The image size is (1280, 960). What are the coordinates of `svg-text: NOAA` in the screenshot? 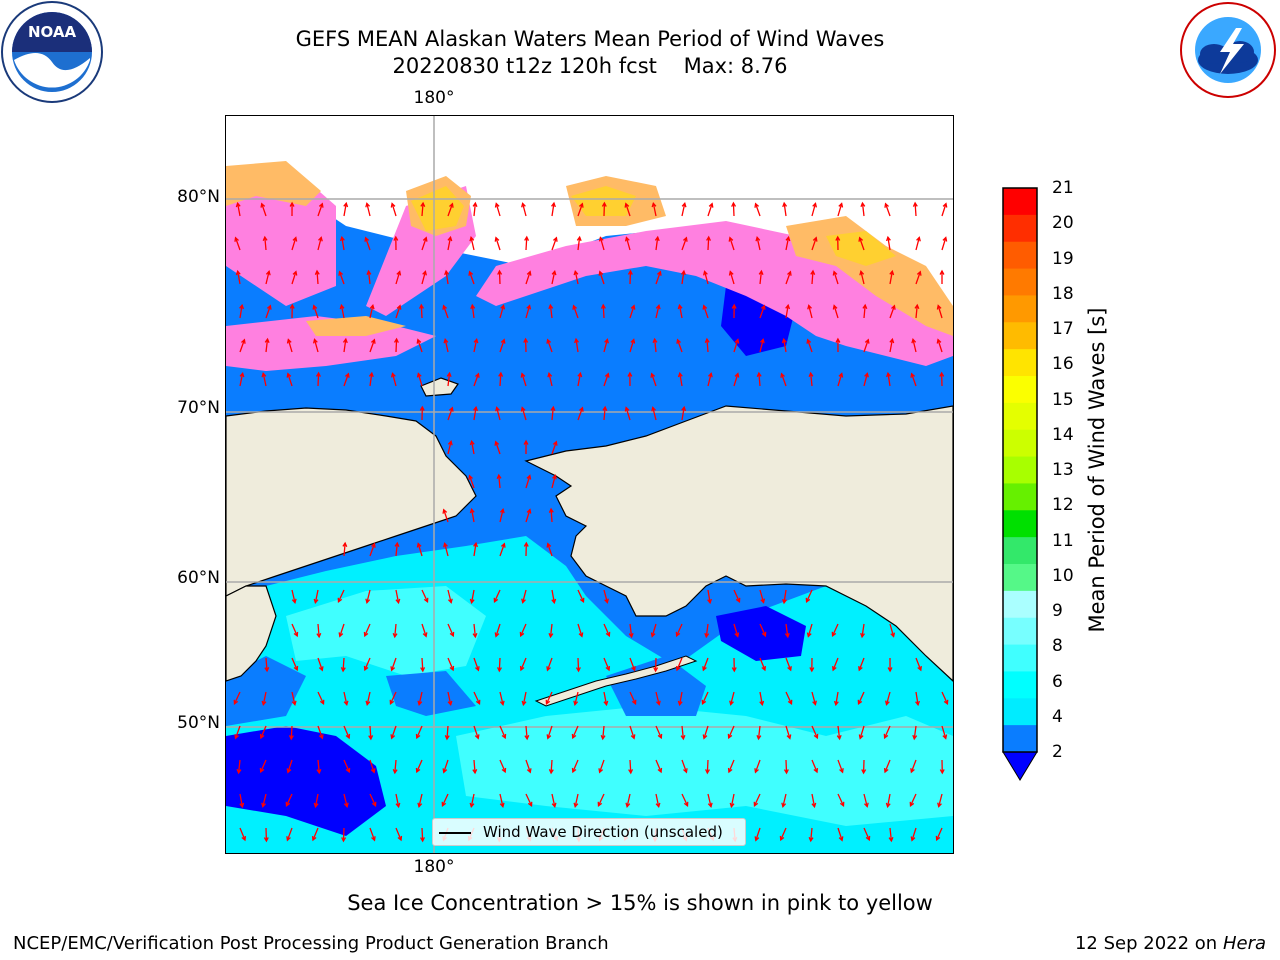 It's located at (52, 32).